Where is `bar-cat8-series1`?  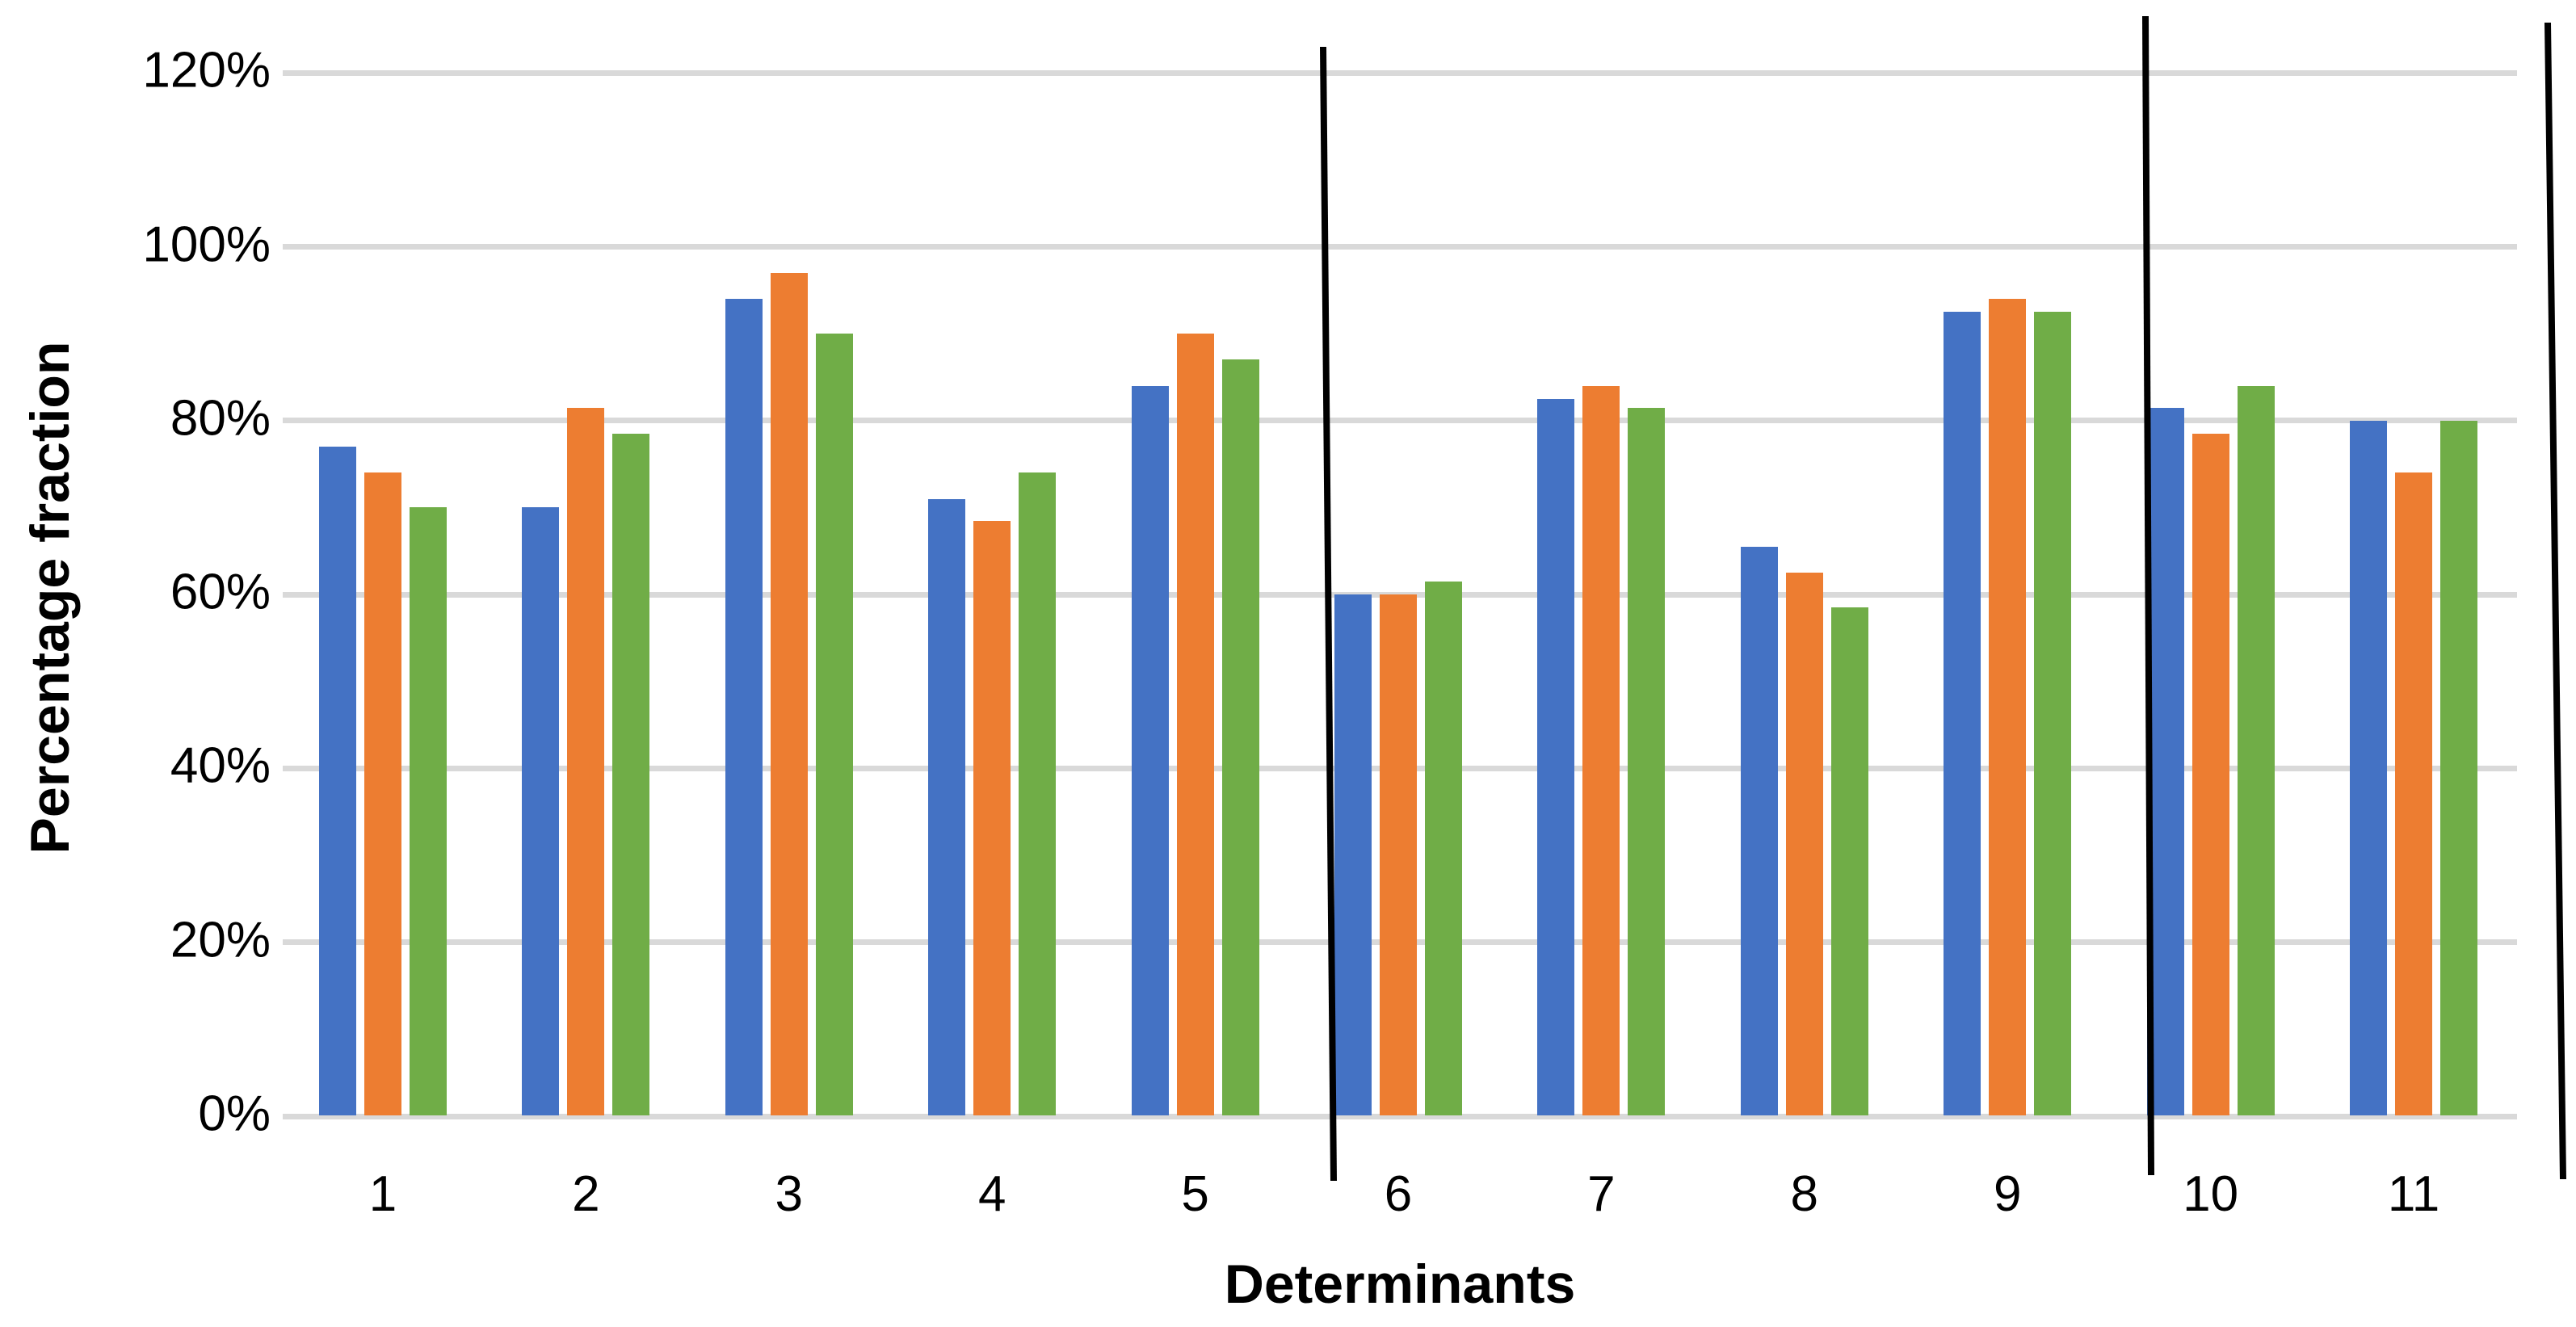
bar-cat8-series1 is located at coordinates (1759, 830).